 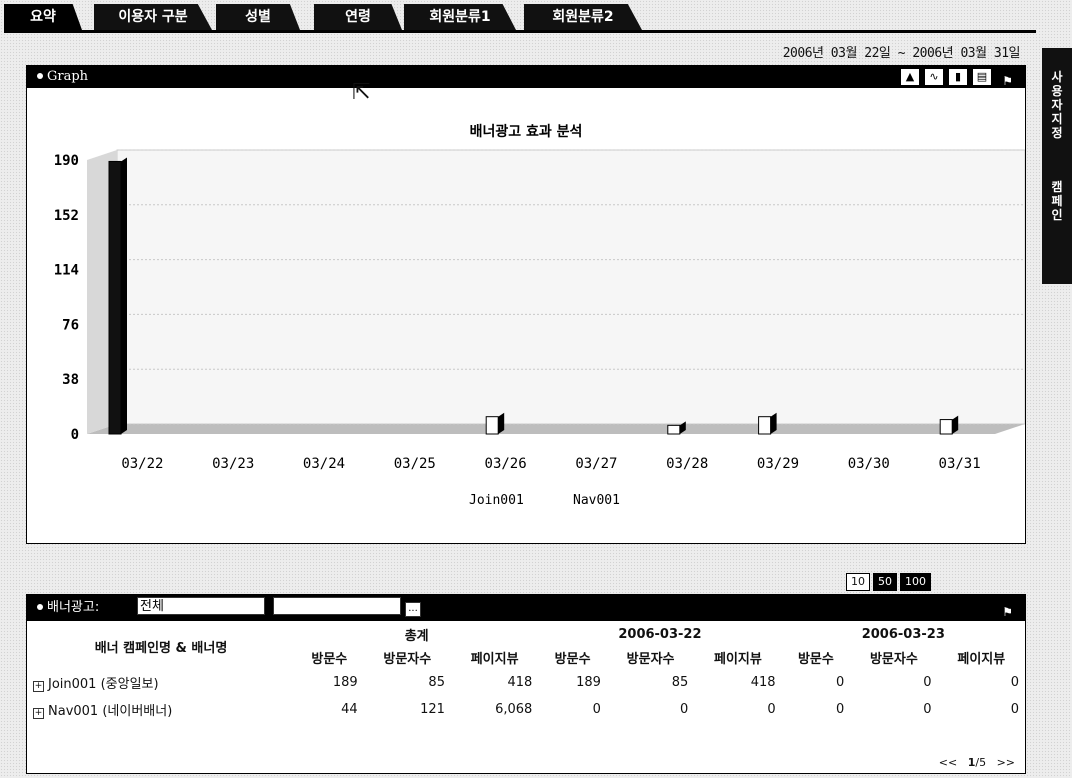 I want to click on x-tick-label: 03/29, so click(x=778, y=464).